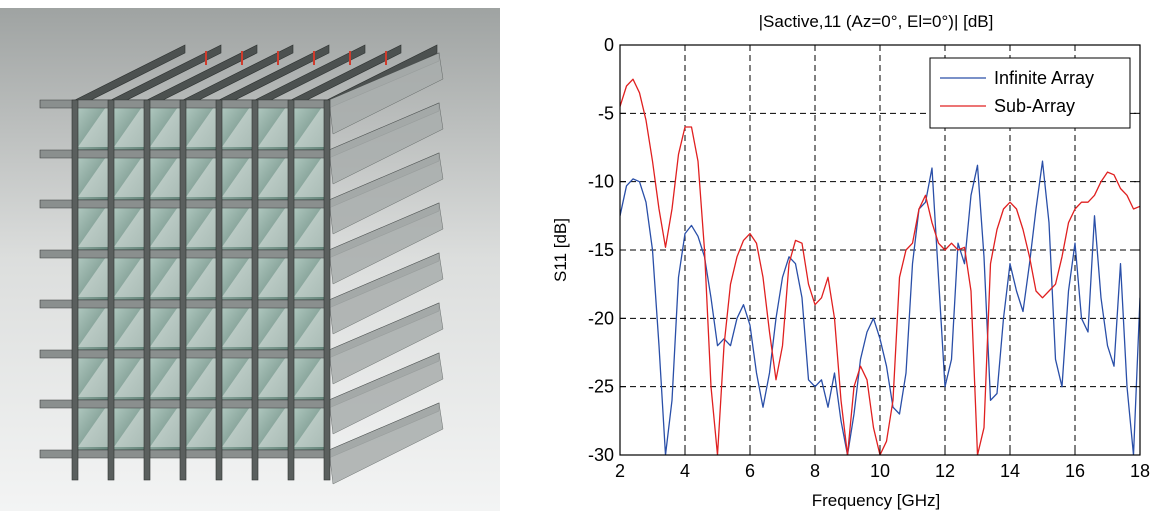  Describe the element at coordinates (876, 21) in the screenshot. I see `chart-title: |Sactive,11 (Az=0°, El=0°)| [dB]` at that location.